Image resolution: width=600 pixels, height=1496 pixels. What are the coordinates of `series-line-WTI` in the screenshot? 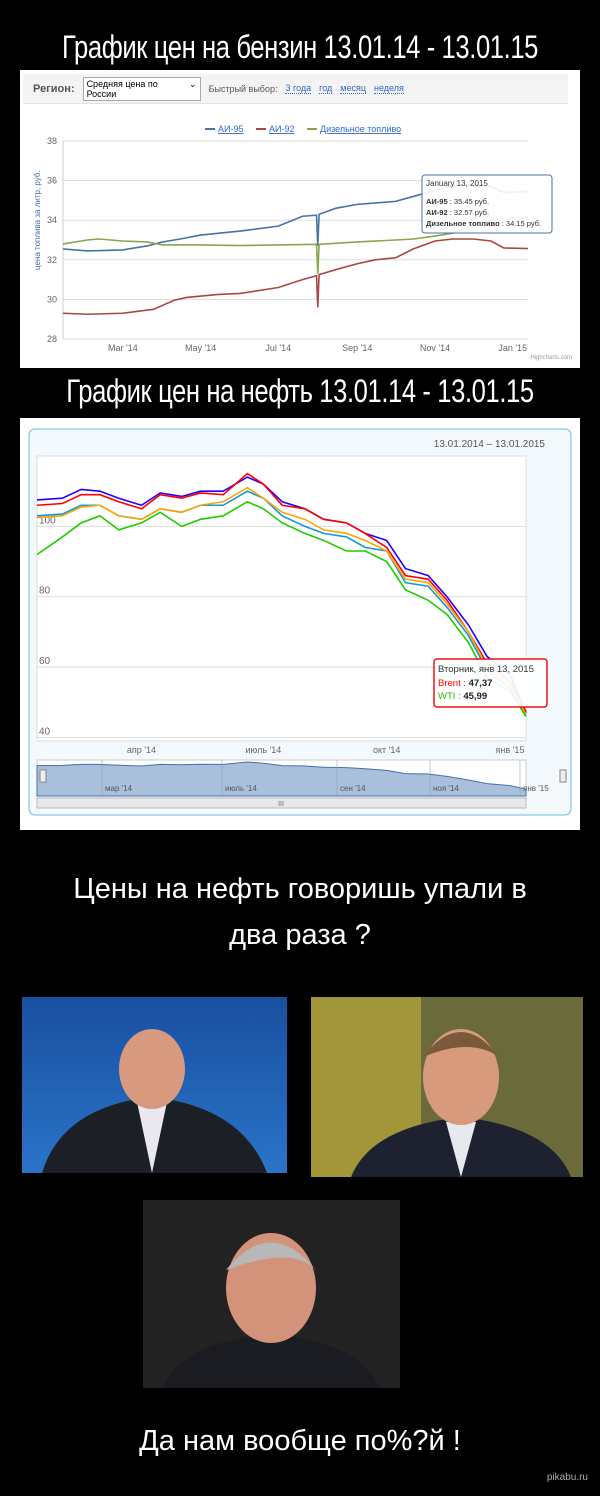 It's located at (281, 608).